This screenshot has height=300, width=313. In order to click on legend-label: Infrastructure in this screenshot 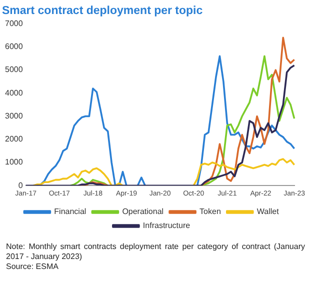, I will do `click(166, 225)`.